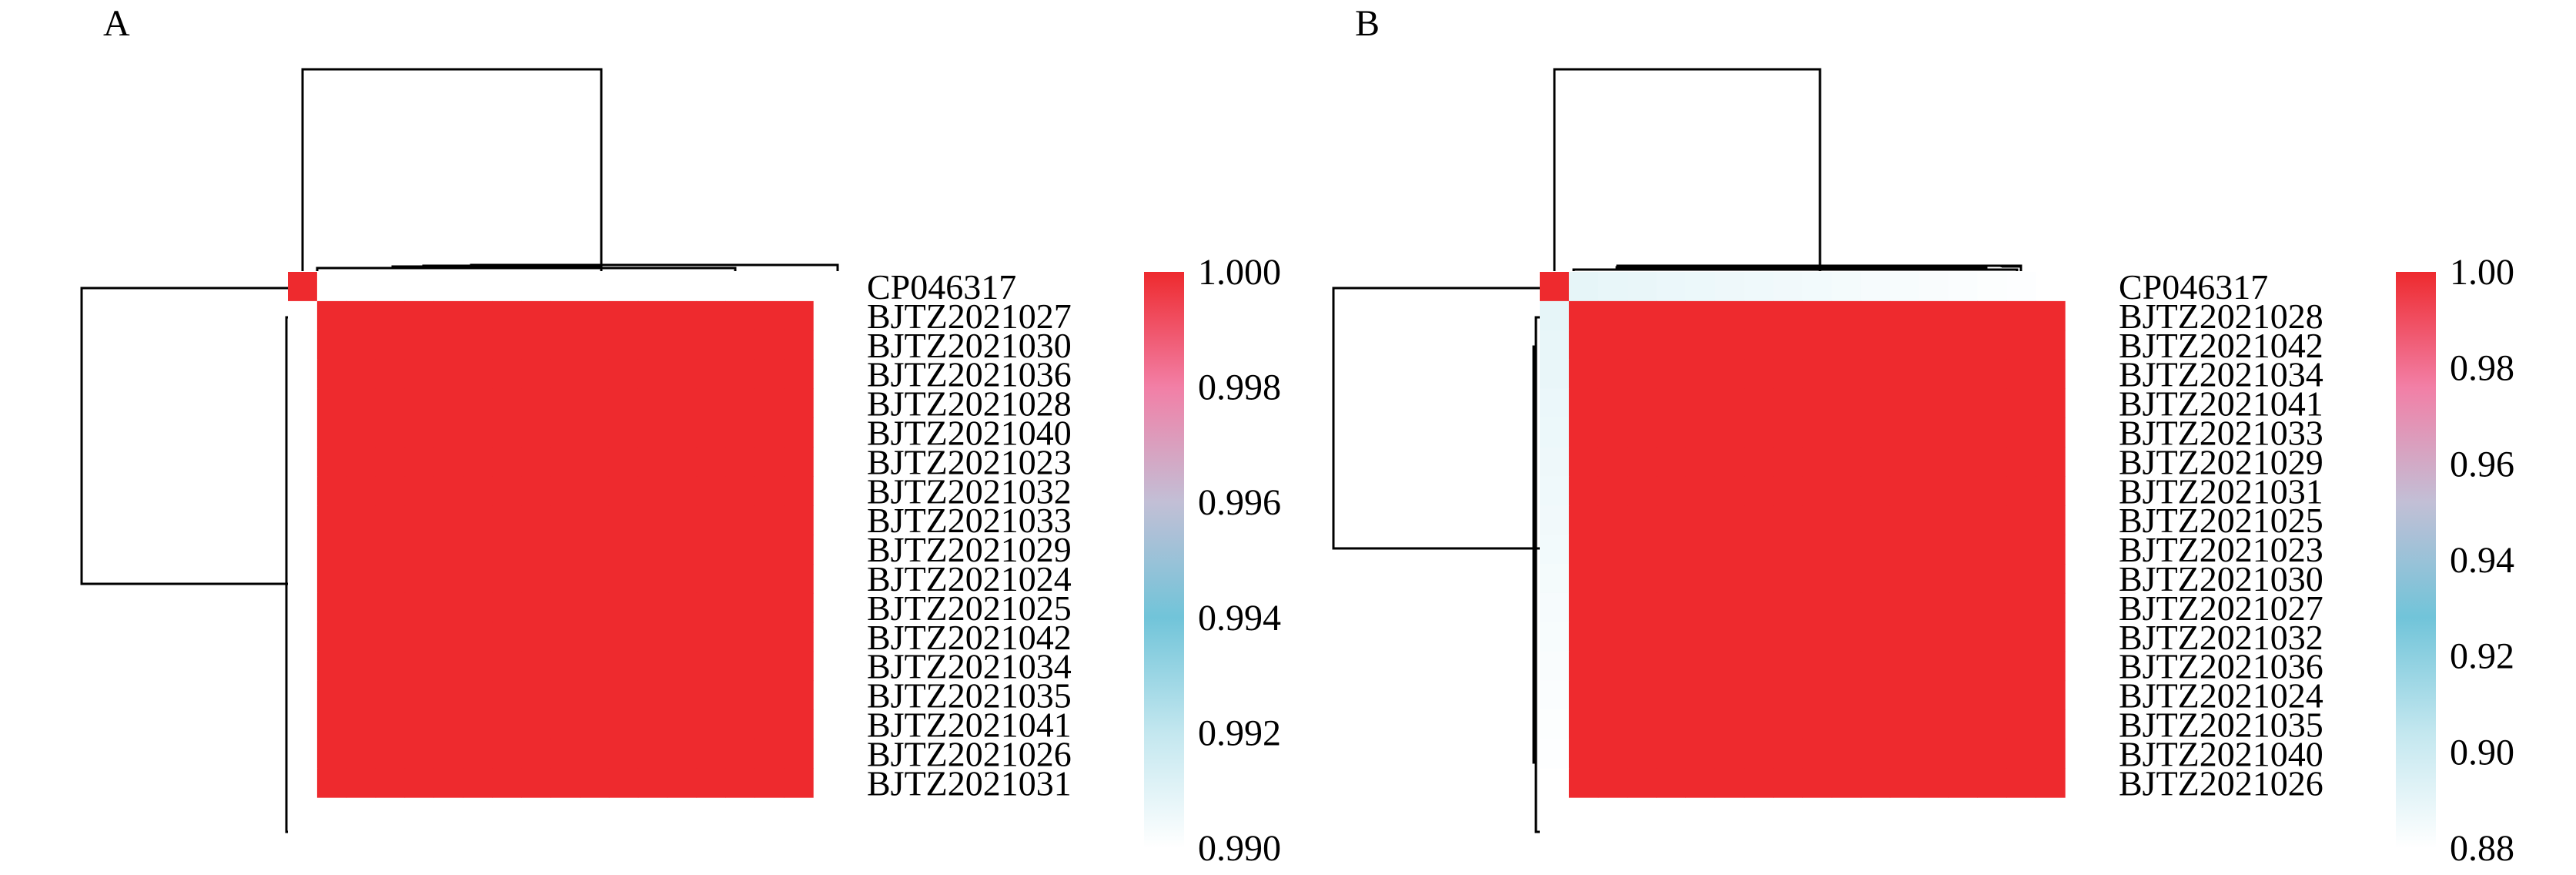  What do you see at coordinates (2482, 464) in the screenshot?
I see `colorbar-tick-label: 0.96` at bounding box center [2482, 464].